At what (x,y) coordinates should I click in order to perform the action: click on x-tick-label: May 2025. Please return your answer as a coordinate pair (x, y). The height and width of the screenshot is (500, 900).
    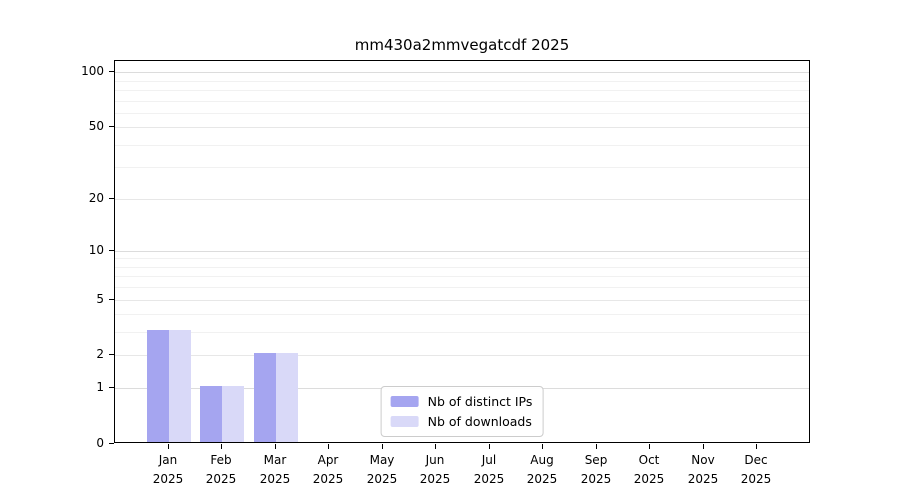
    Looking at the image, I should click on (382, 469).